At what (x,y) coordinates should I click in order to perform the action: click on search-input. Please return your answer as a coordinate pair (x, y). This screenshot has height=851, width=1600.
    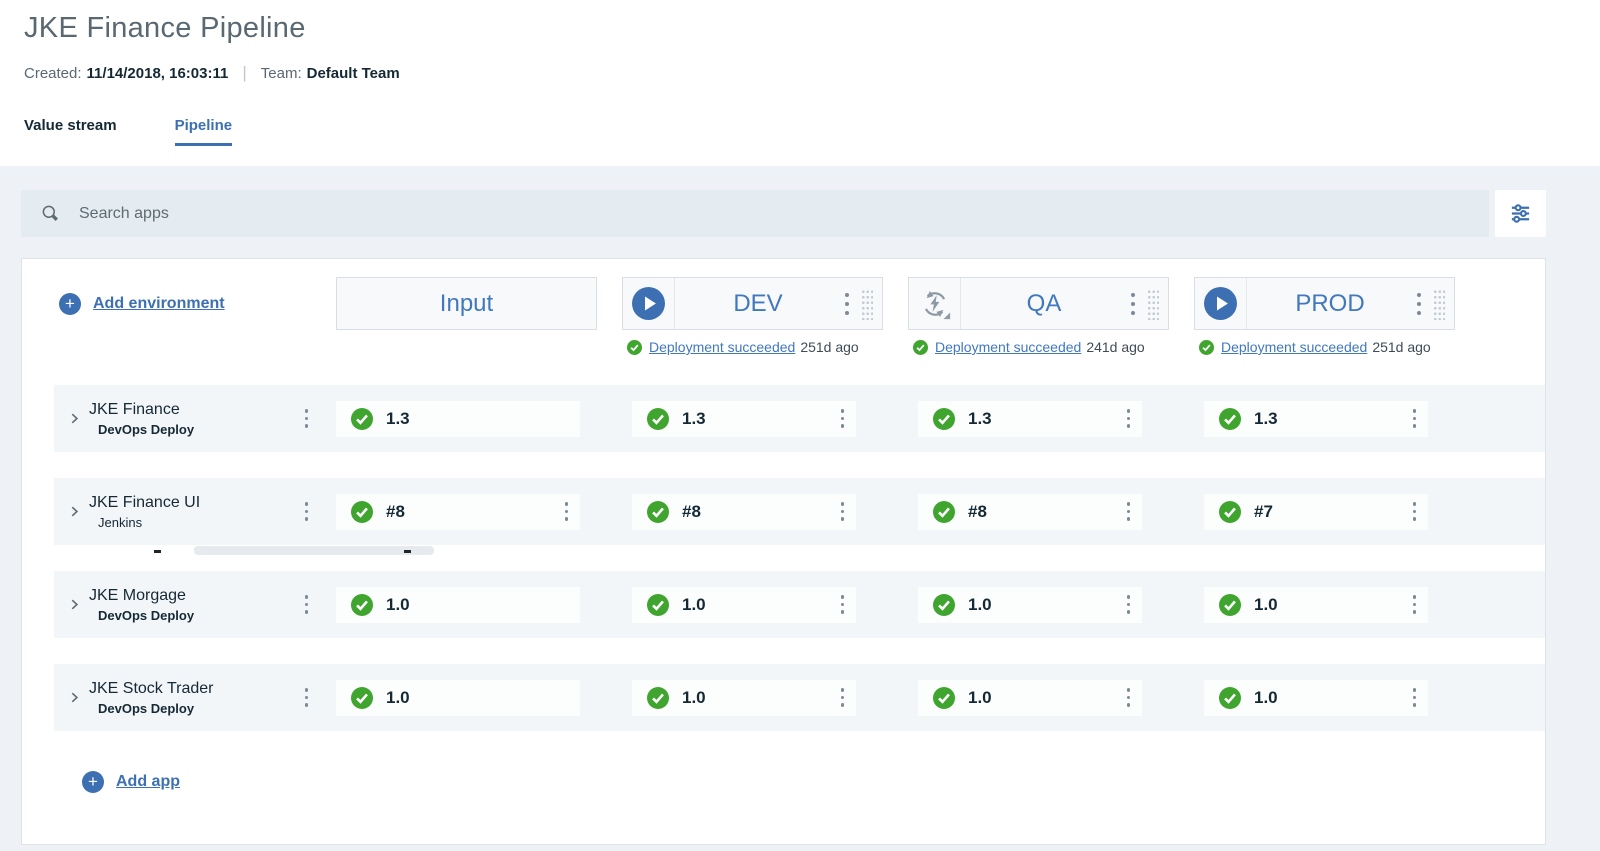
    Looking at the image, I should click on (773, 213).